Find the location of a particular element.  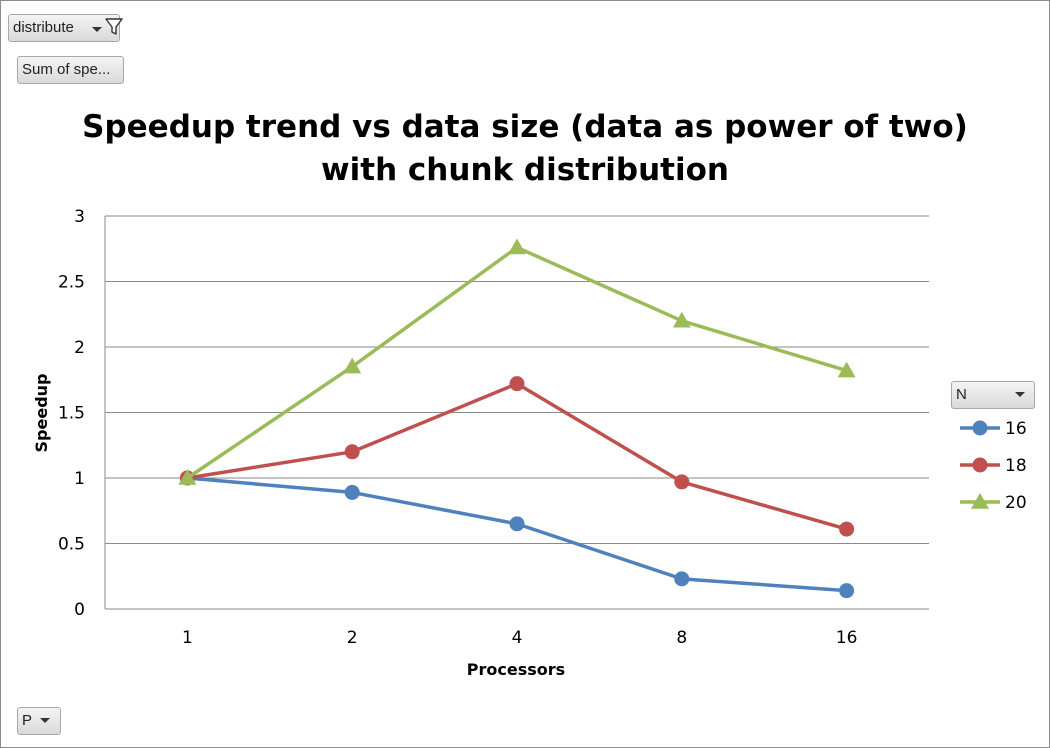

chart-title-line2: with chunk distribution is located at coordinates (525, 170).